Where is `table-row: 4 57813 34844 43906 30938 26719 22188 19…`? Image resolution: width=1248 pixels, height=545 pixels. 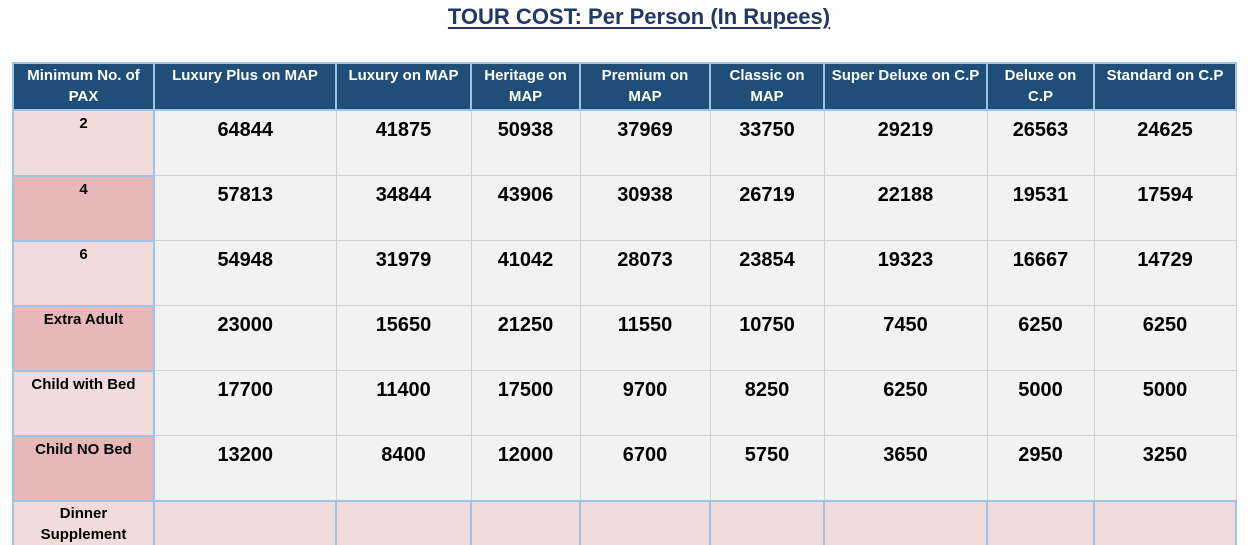
table-row: 4 57813 34844 43906 30938 26719 22188 19… is located at coordinates (624, 208).